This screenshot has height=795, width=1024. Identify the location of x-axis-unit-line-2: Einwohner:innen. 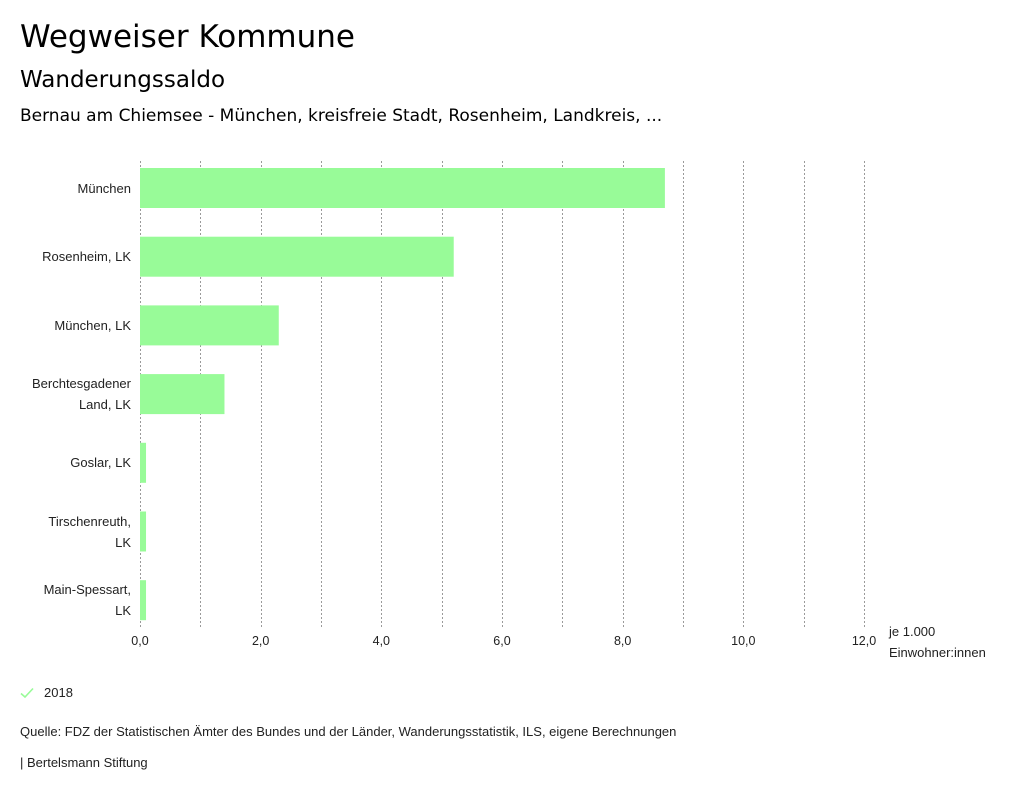
(937, 652).